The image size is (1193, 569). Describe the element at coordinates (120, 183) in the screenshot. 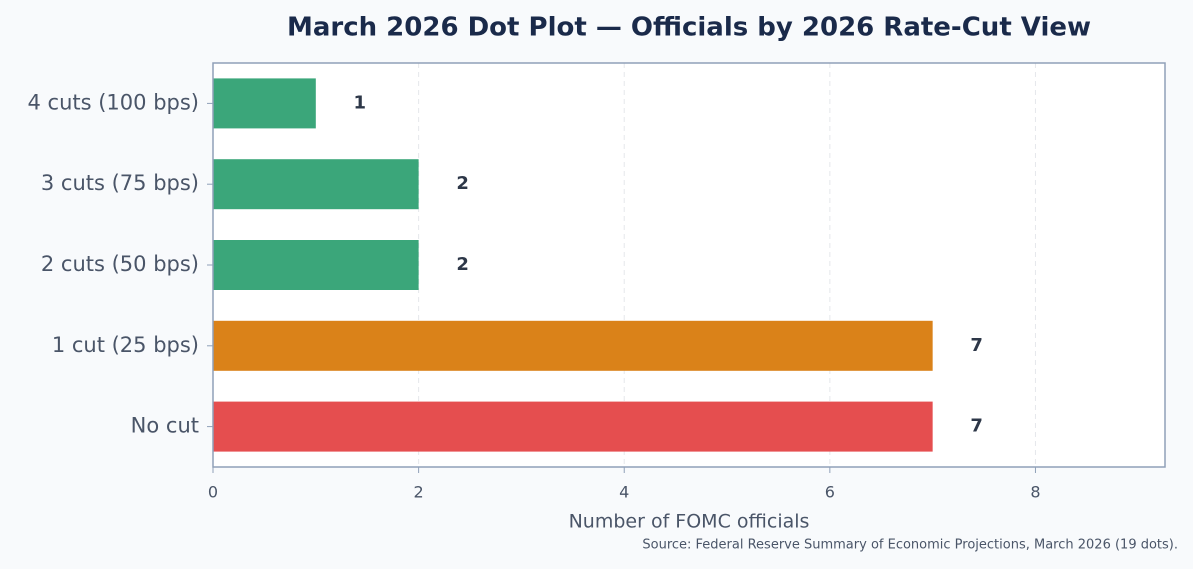

I see `y-tick-label: 3 cuts (75 bps)` at that location.